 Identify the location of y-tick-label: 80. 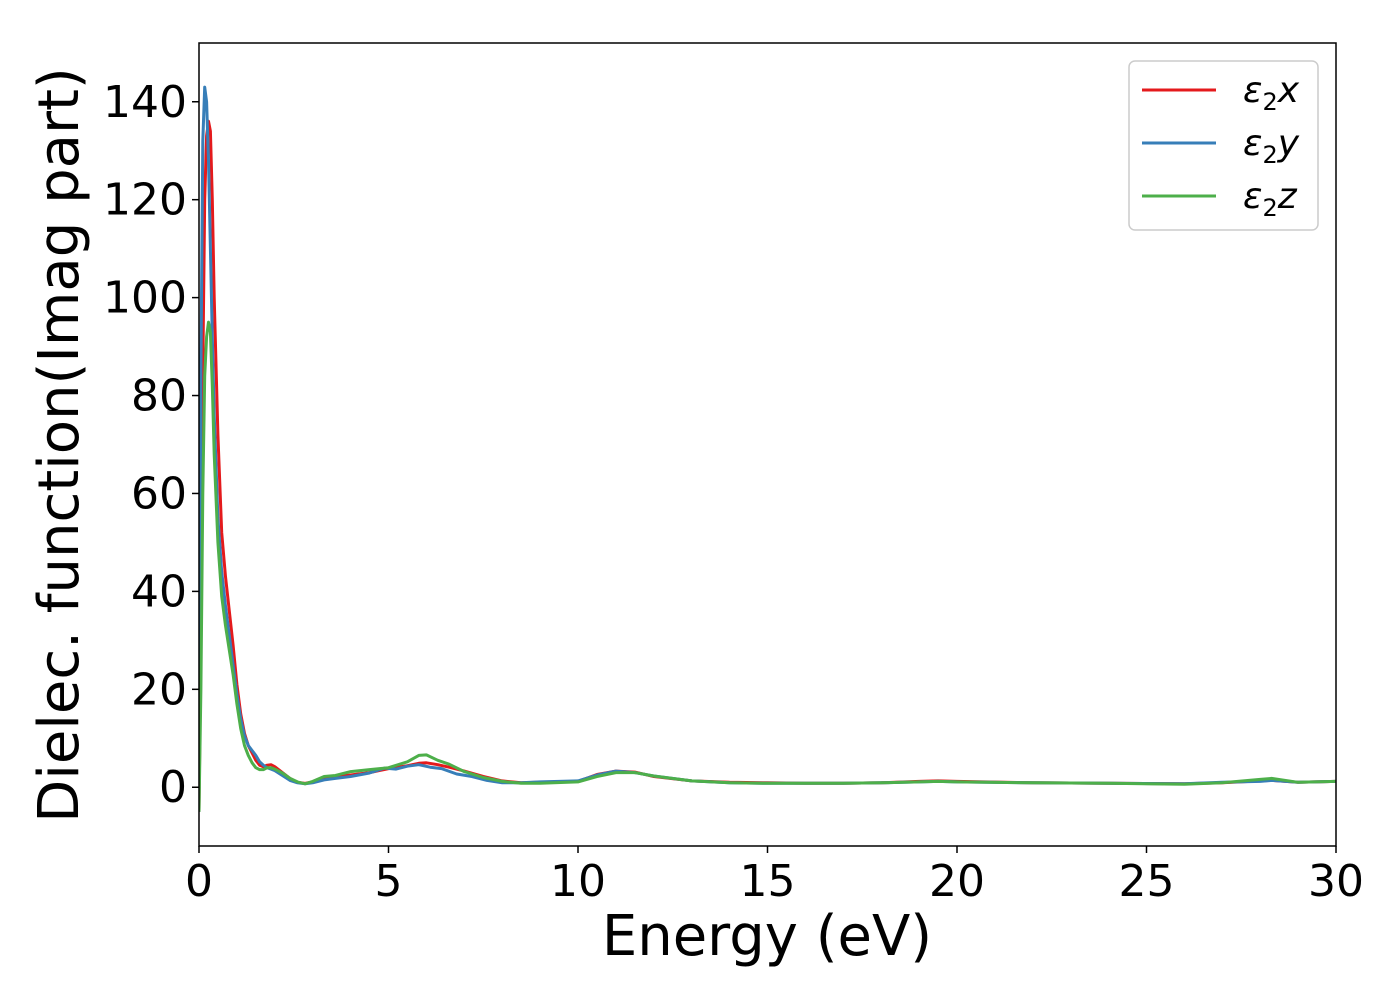
(159, 396).